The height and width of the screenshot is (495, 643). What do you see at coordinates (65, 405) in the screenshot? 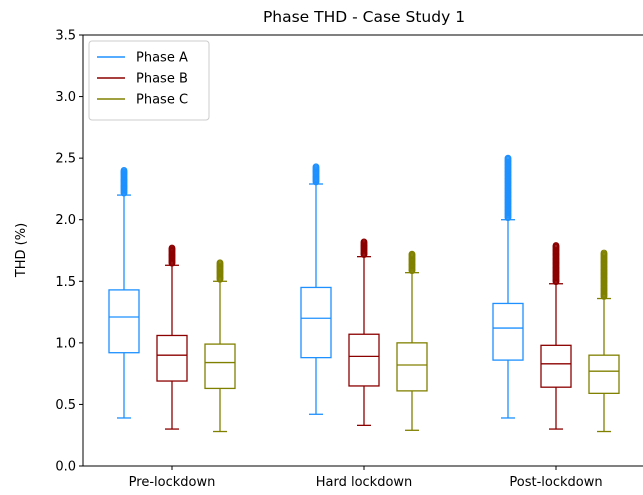
I see `y-tick-label: 0.5` at bounding box center [65, 405].